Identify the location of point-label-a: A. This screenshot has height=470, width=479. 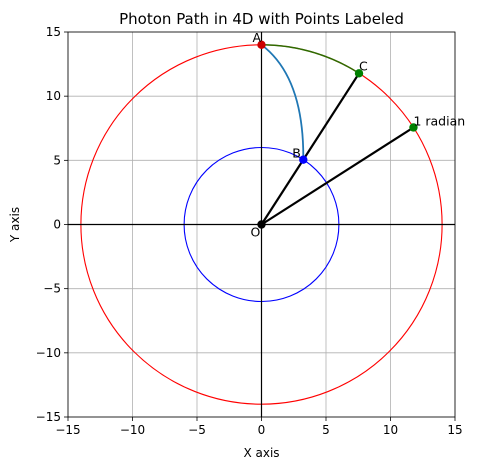
(257, 37).